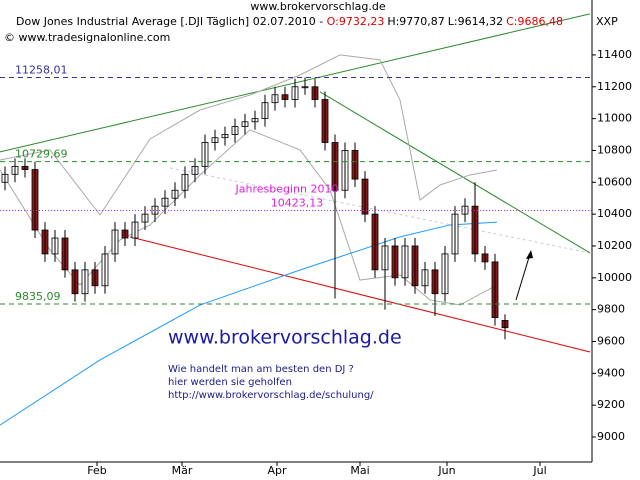  Describe the element at coordinates (611, 340) in the screenshot. I see `y-tick-label: 9600` at that location.